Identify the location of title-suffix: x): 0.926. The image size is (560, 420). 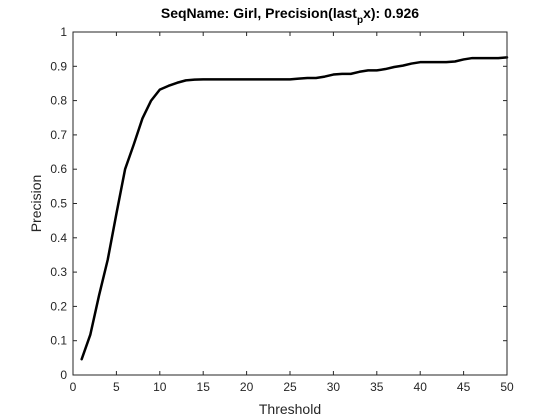
(391, 13).